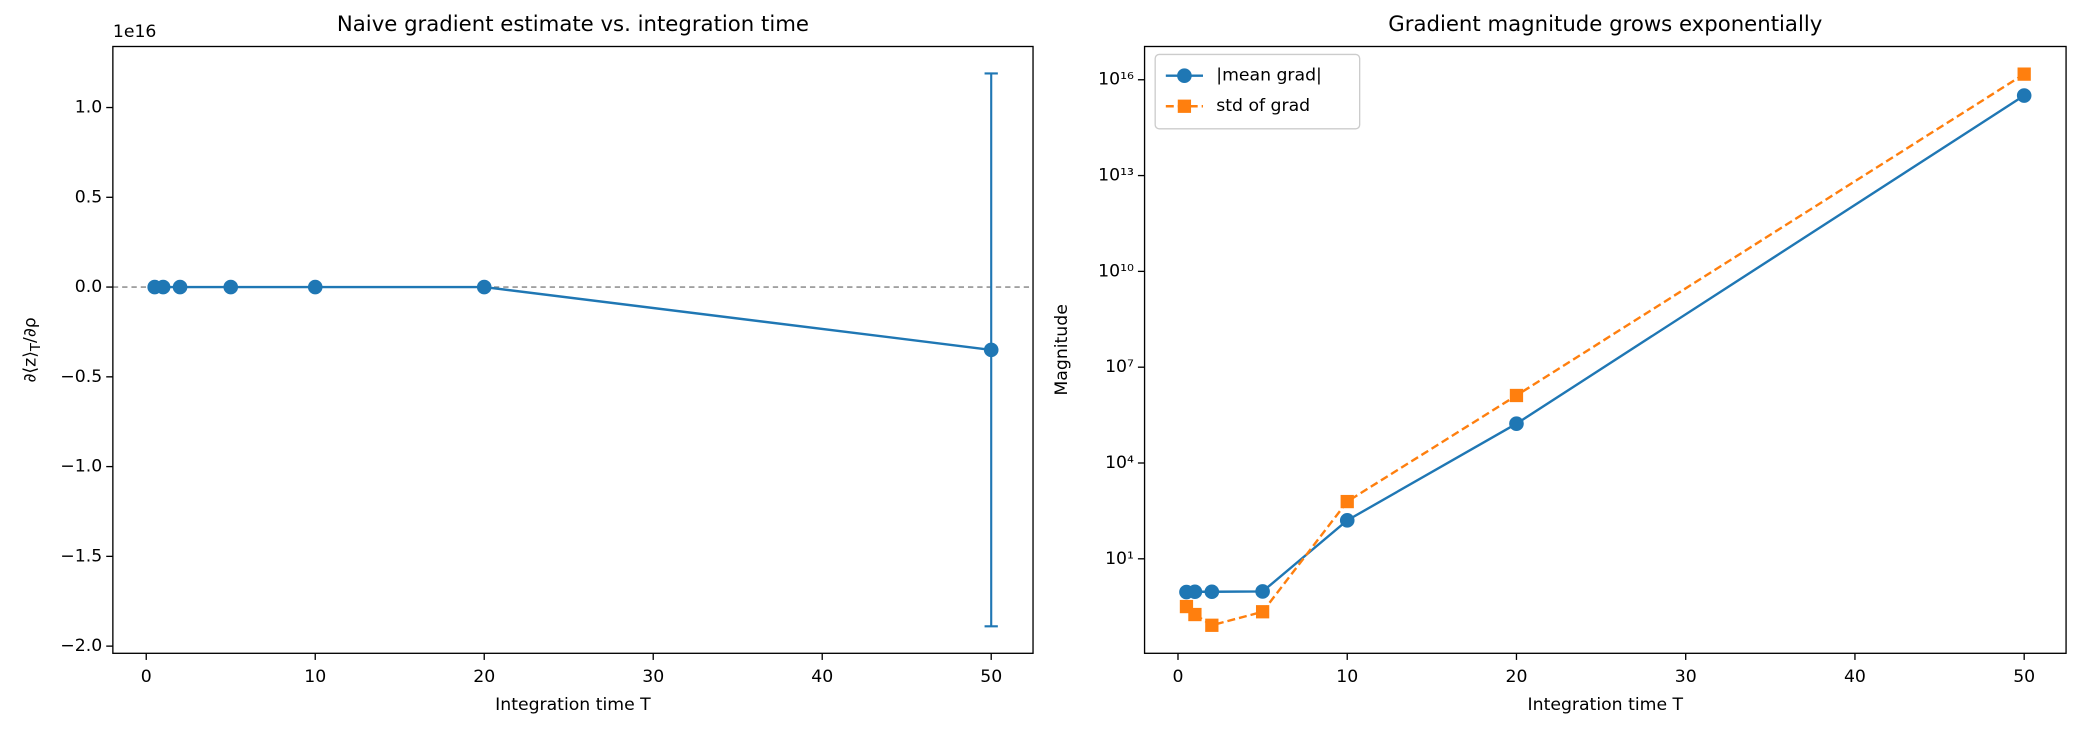 This screenshot has height=731, width=2082. What do you see at coordinates (1116, 176) in the screenshot?
I see `y-tick-label: 10¹³` at bounding box center [1116, 176].